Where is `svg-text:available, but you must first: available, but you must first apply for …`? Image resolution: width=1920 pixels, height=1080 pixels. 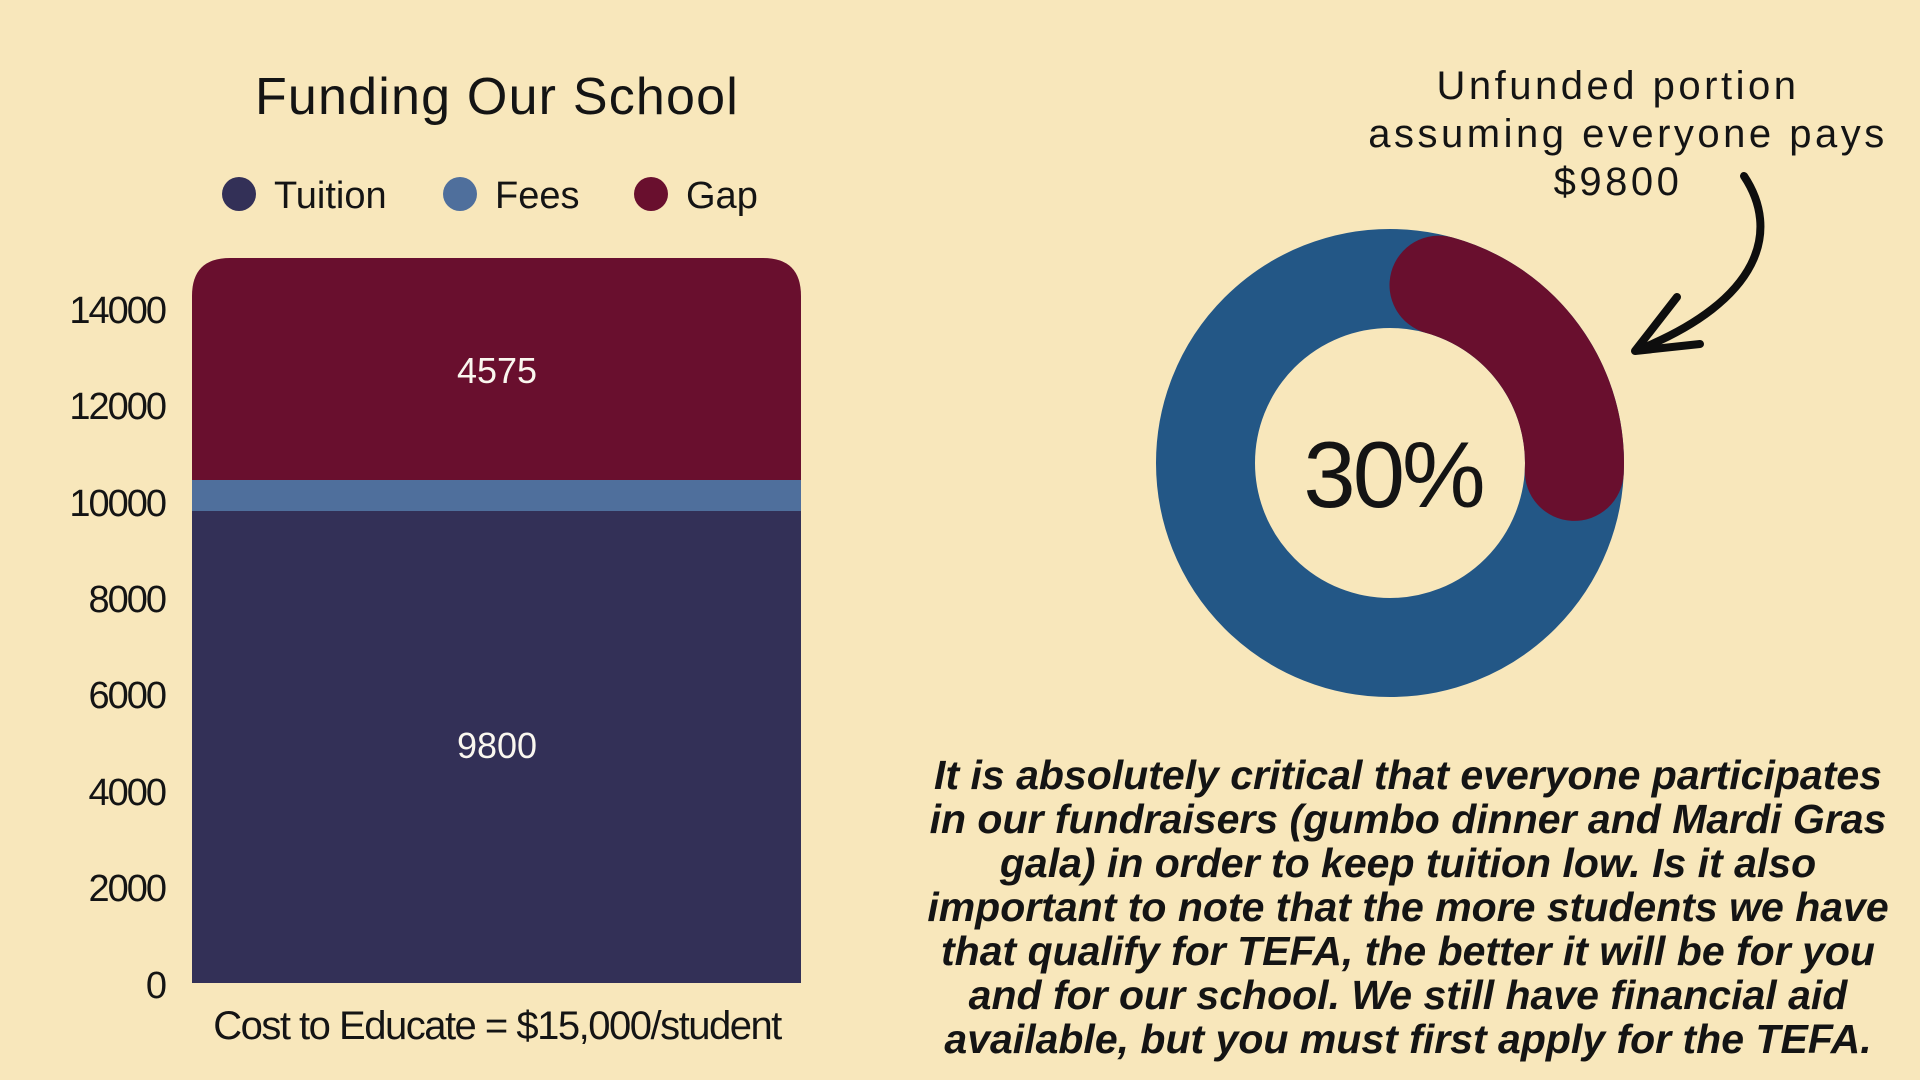
svg-text:available, but you must first: available, but you must first apply for … is located at coordinates (1407, 1039).